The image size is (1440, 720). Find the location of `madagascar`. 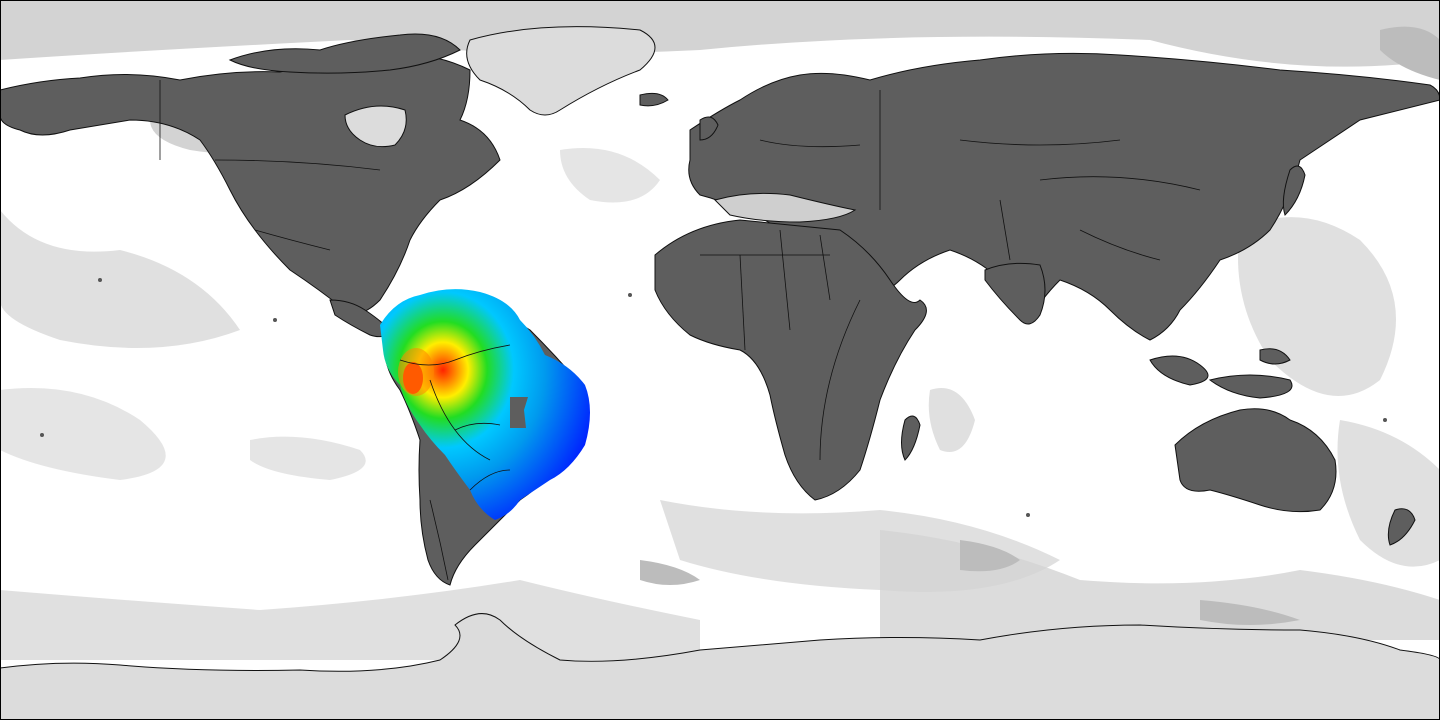

madagascar is located at coordinates (911, 438).